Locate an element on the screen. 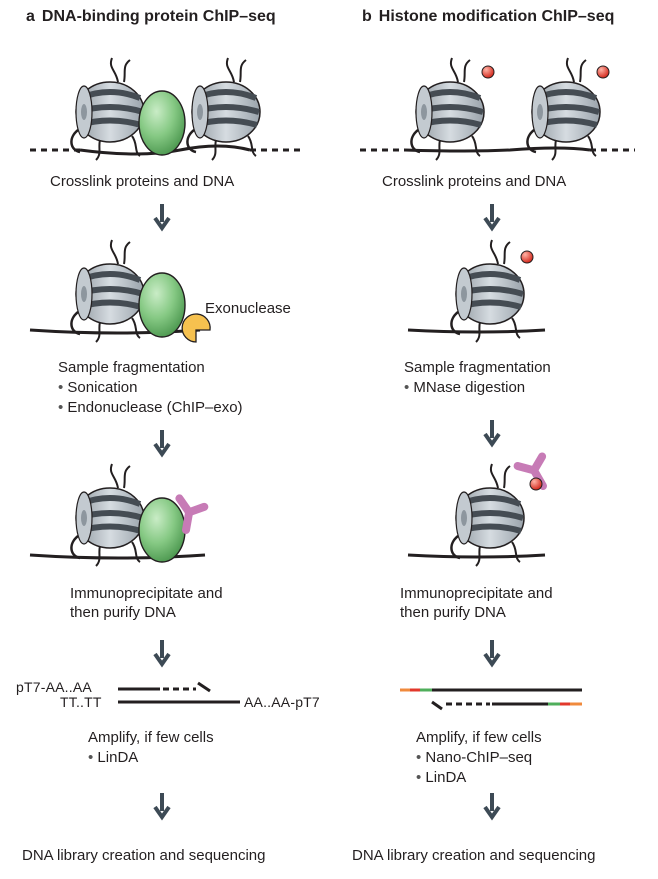 This screenshot has height=879, width=658. panel-b-letter: b is located at coordinates (367, 16).